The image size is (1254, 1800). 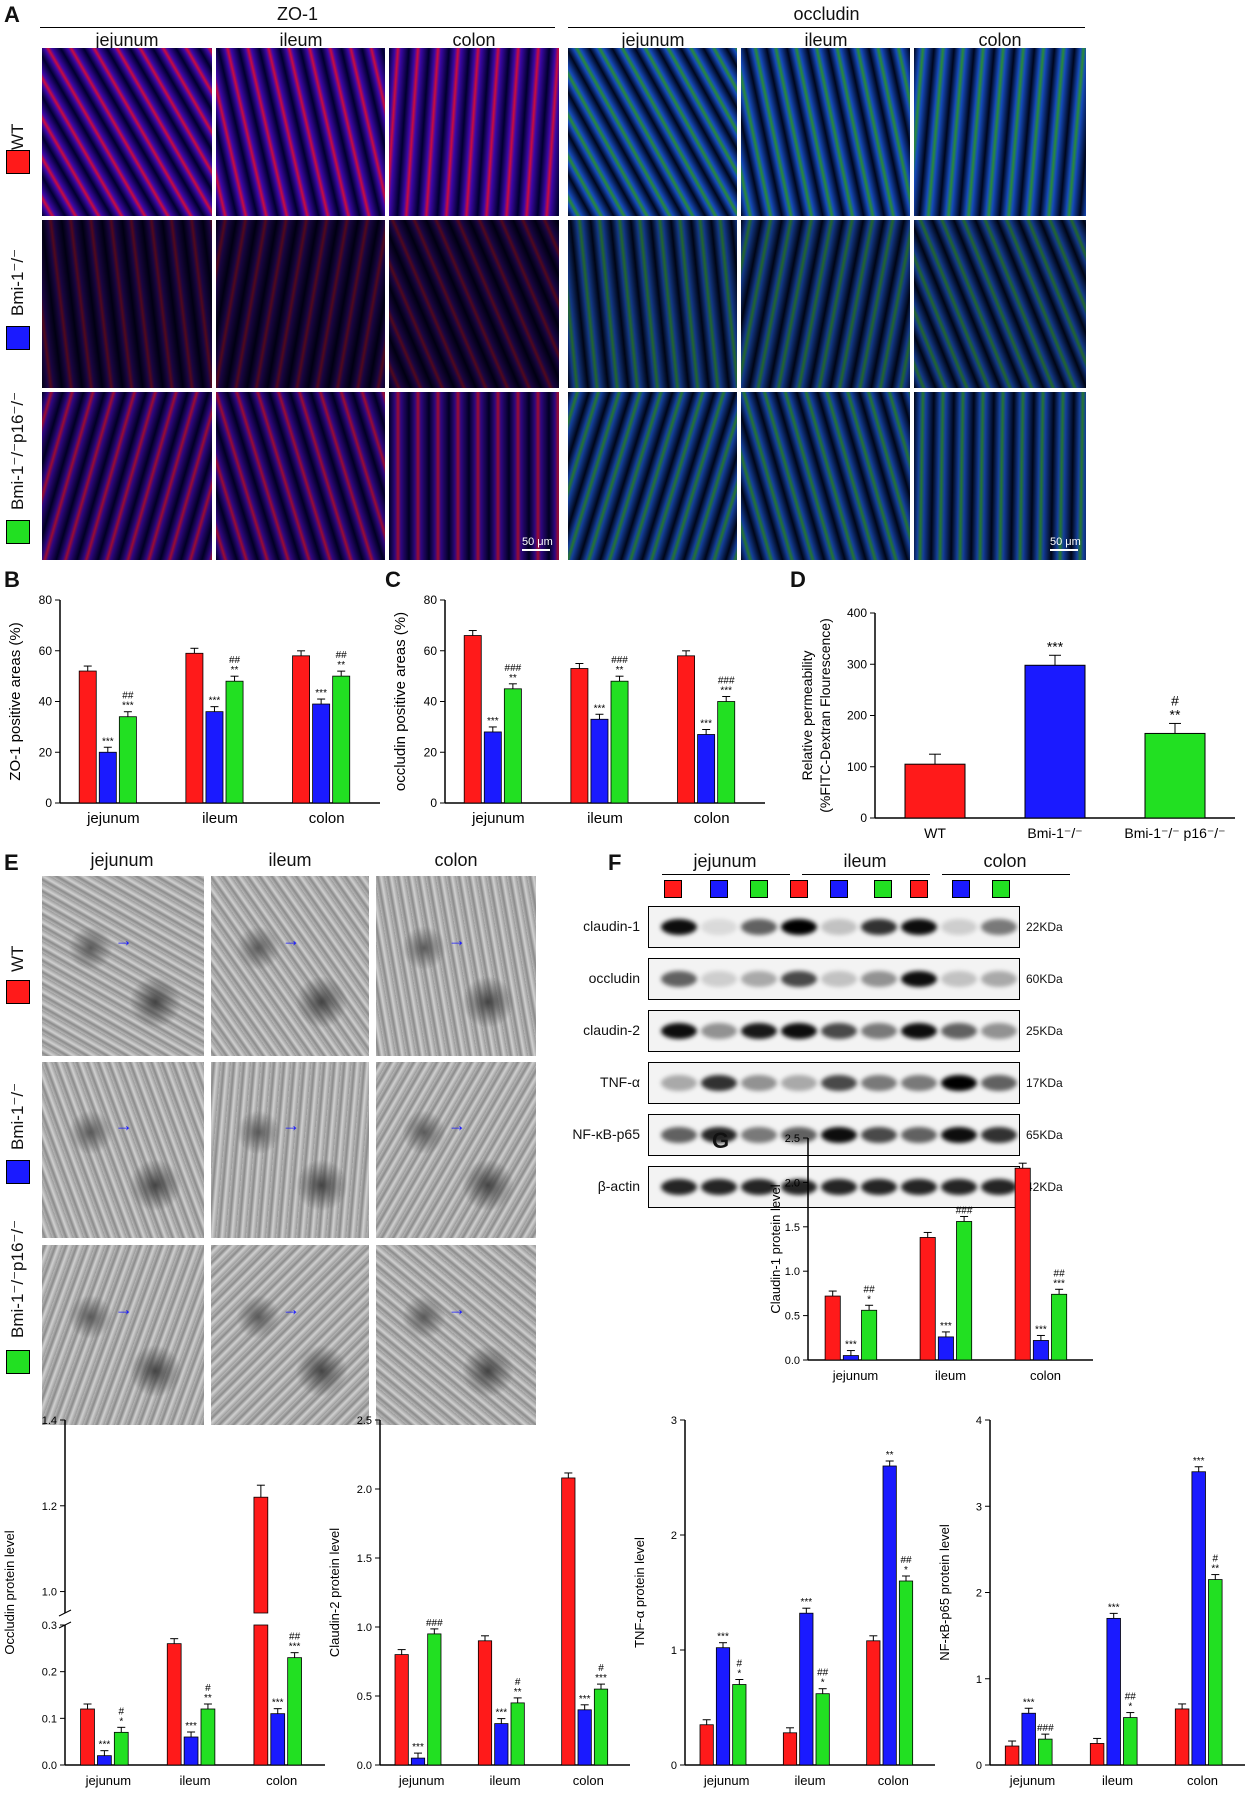 I want to click on col-ileum: ileum, so click(x=301, y=40).